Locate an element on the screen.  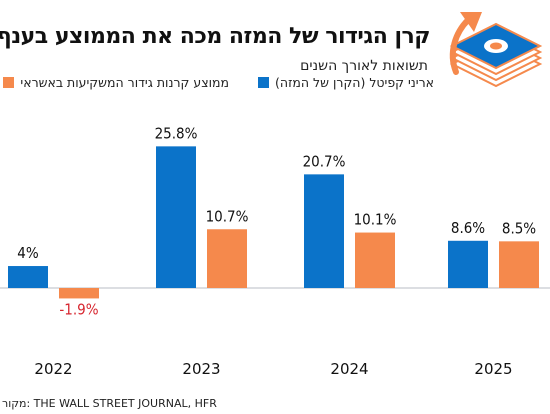
money-stack-arrow-up-icon is located at coordinates (496, 50).